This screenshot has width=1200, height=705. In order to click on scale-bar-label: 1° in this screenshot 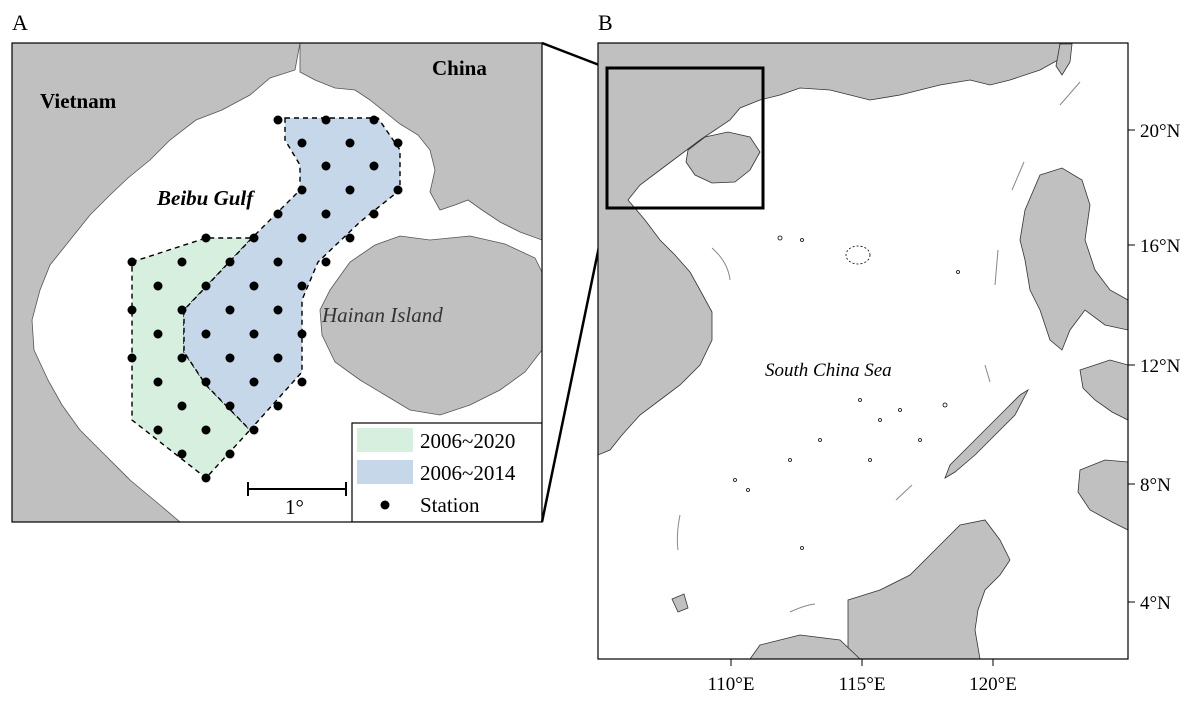, I will do `click(294, 507)`.